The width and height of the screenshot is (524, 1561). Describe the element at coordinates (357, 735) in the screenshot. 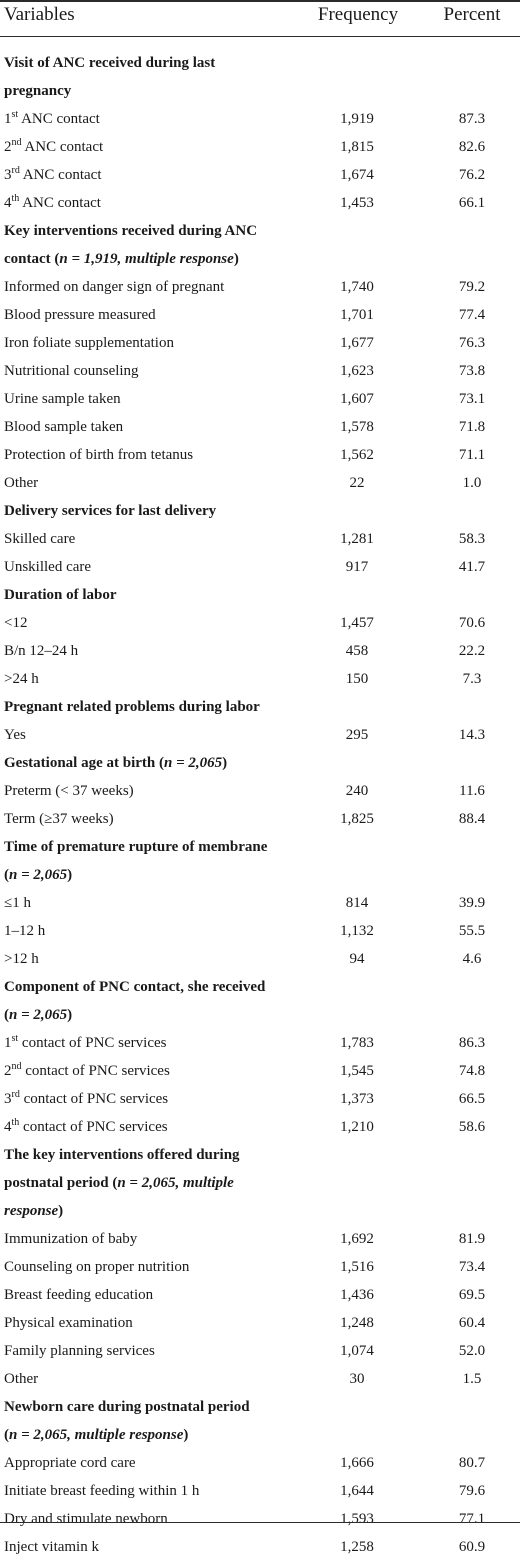

I see `frequency-cell: 295` at that location.